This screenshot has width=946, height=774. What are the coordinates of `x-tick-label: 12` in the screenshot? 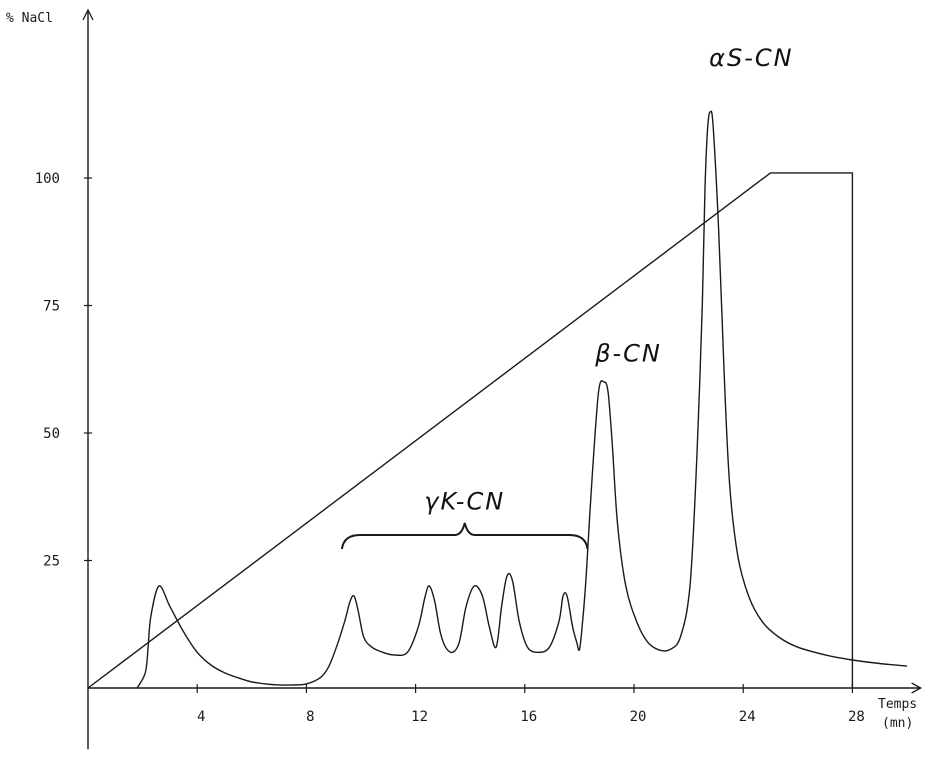 It's located at (419, 717).